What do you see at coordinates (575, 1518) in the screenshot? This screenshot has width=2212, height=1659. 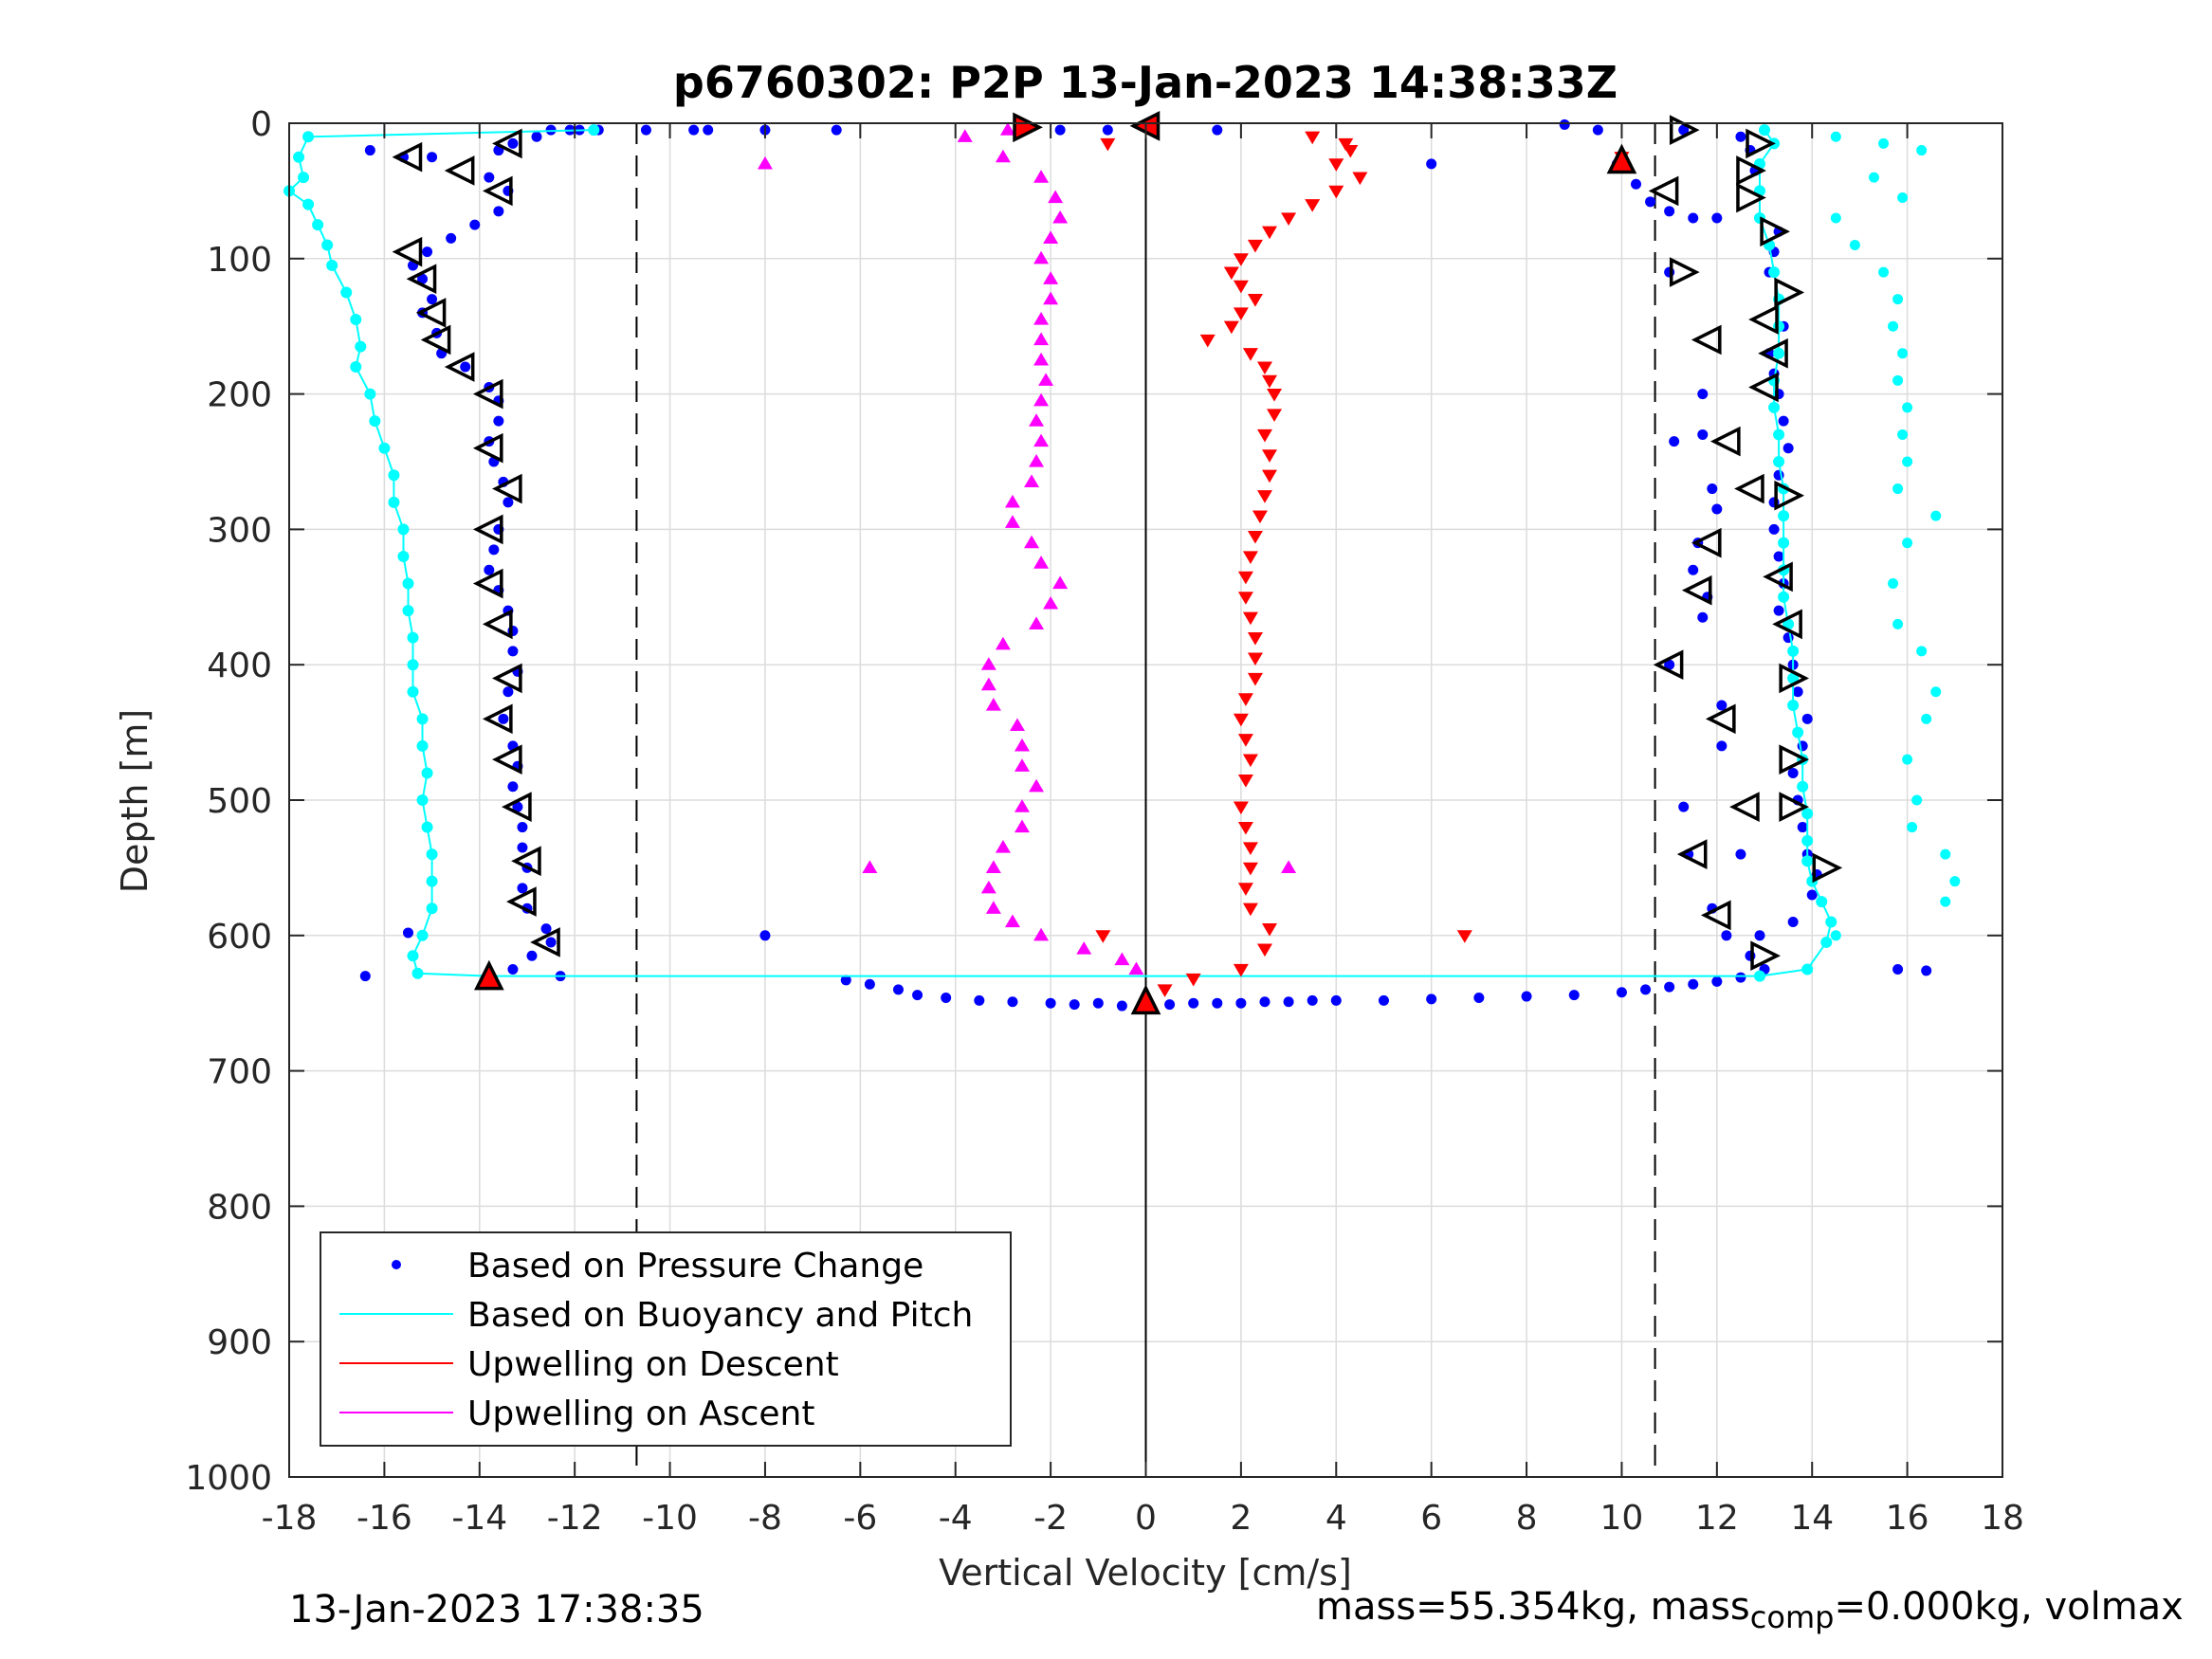 I see `x-tick-label: -12` at bounding box center [575, 1518].